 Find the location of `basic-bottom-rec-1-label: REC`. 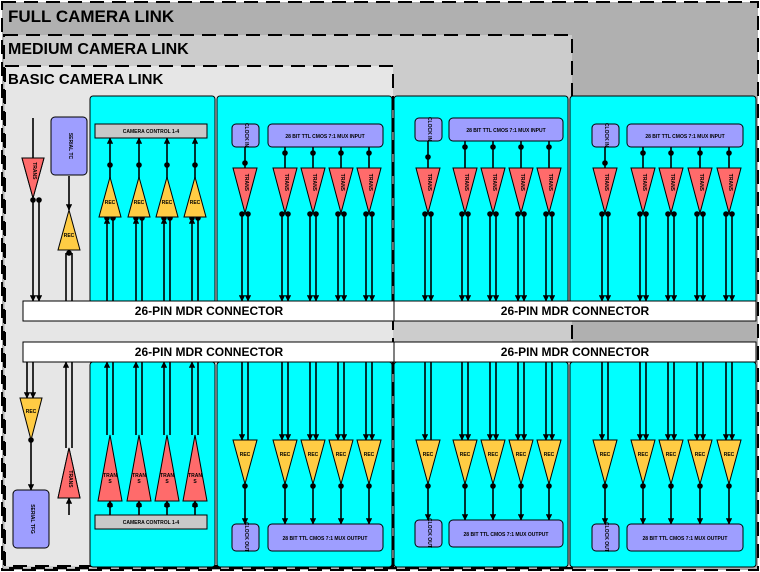

basic-bottom-rec-1-label: REC is located at coordinates (313, 455).